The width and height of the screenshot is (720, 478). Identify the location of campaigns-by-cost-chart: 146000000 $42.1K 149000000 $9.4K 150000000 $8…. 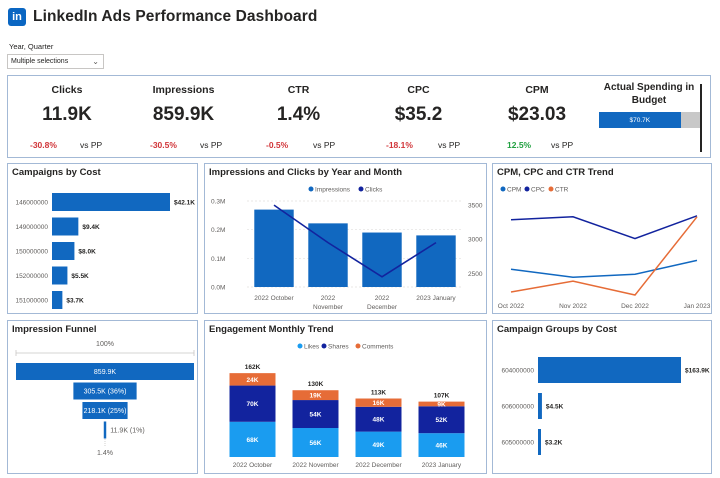
(105, 251).